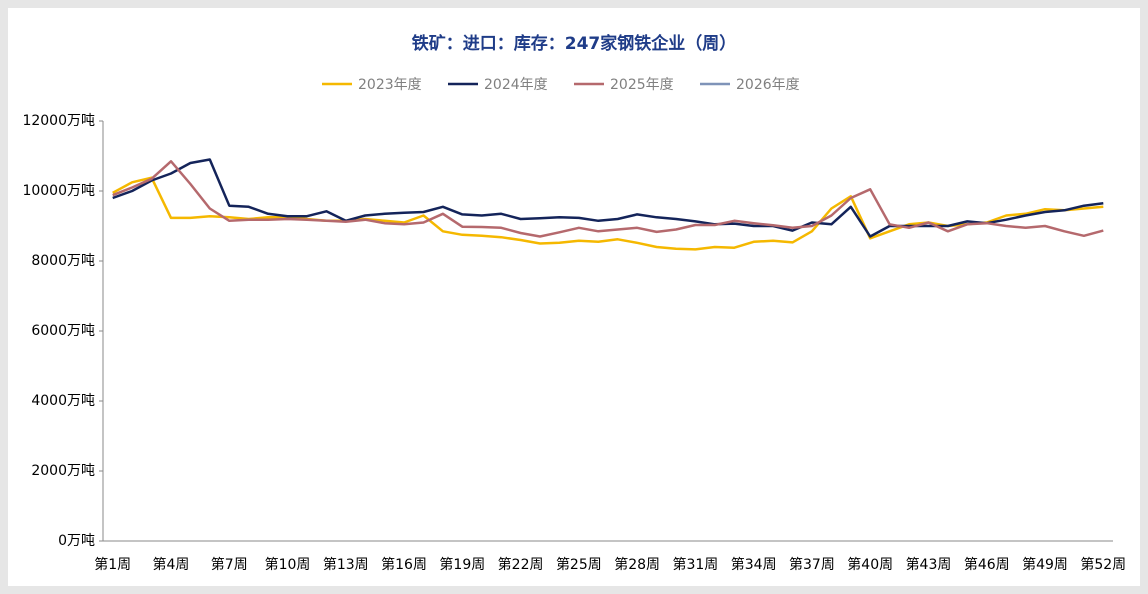  What do you see at coordinates (63, 401) in the screenshot?
I see `y-tick-label: 4000万吨` at bounding box center [63, 401].